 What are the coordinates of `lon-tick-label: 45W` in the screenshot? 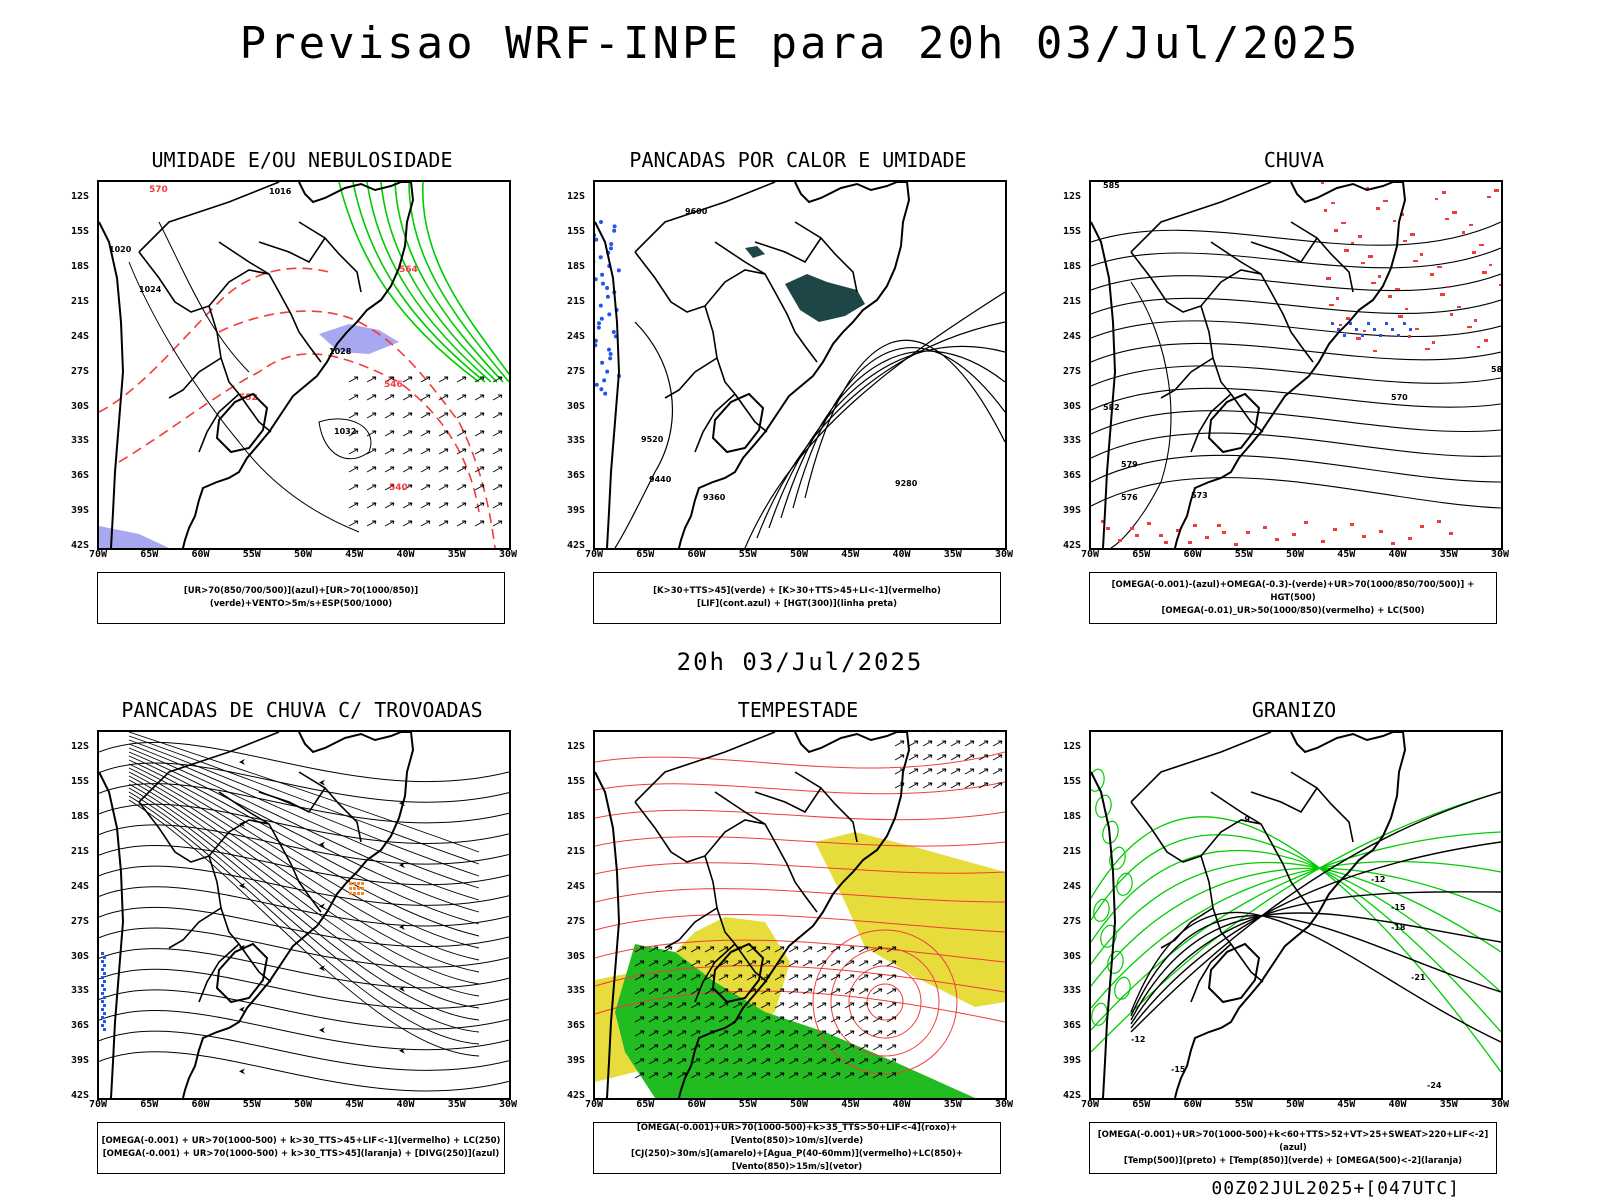 It's located at (850, 1104).